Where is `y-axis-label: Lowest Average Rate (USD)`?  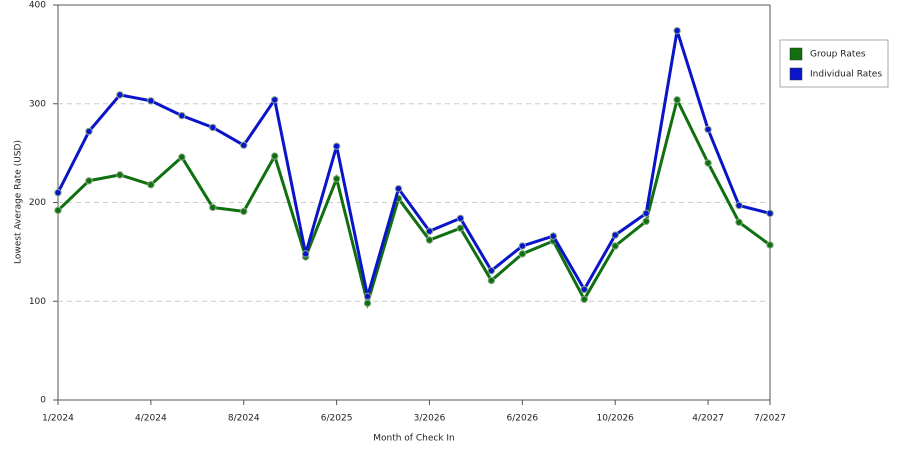
y-axis-label: Lowest Average Rate (USD) is located at coordinates (19, 202).